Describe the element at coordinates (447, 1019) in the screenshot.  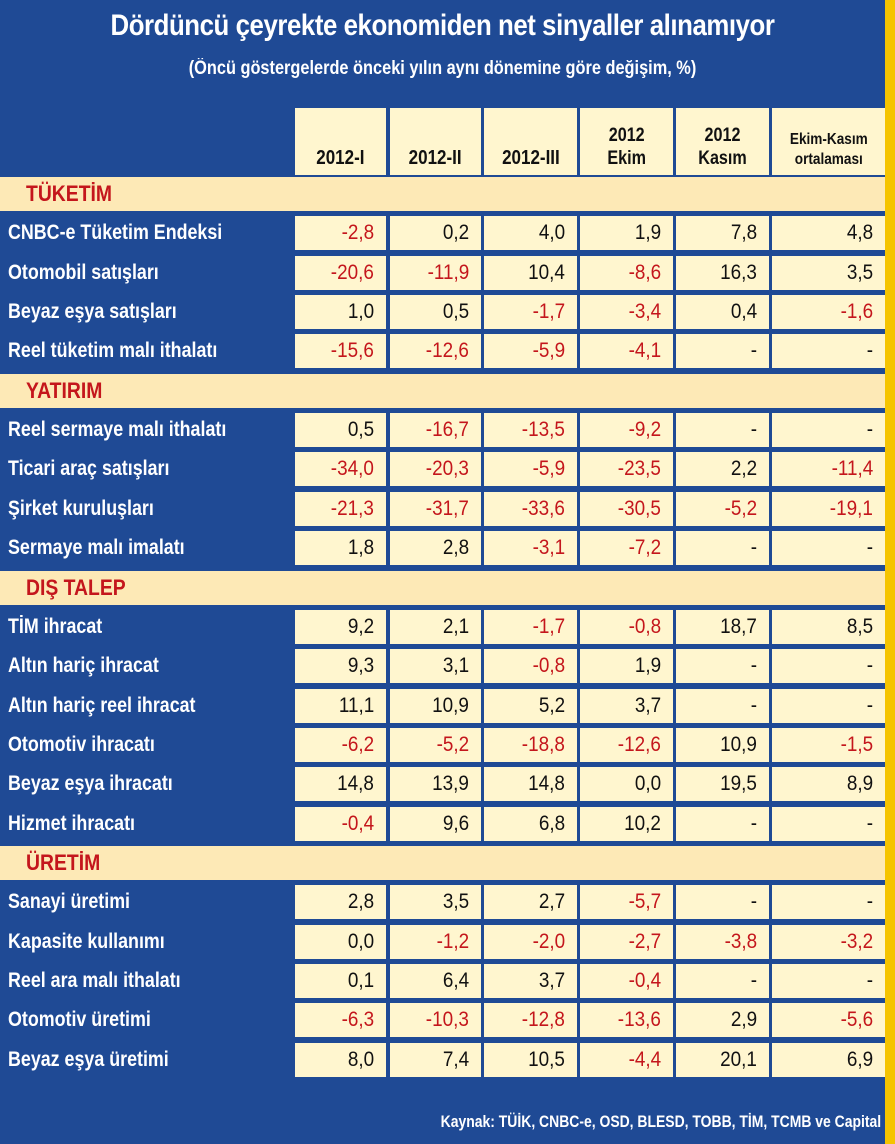
I see `cell-value: -10,3` at that location.